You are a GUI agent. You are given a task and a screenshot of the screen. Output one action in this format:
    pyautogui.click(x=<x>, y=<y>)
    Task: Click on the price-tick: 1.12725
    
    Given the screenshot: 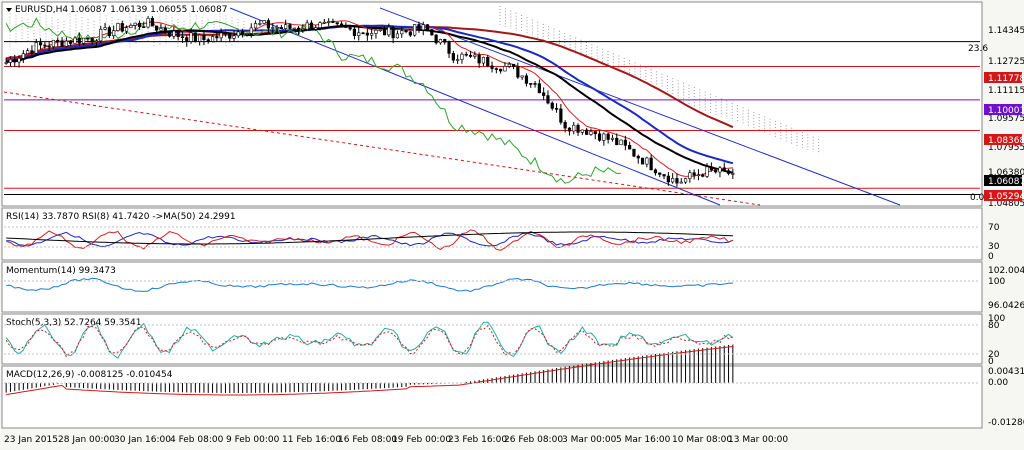 What is the action you would take?
    pyautogui.click(x=1006, y=62)
    